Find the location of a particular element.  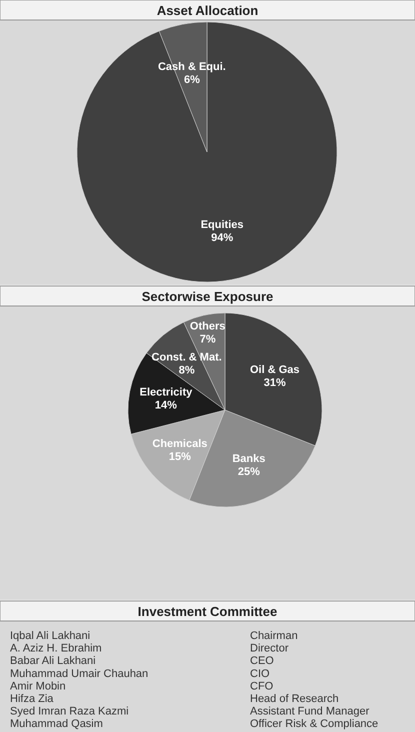

data-label: 14% is located at coordinates (166, 406).